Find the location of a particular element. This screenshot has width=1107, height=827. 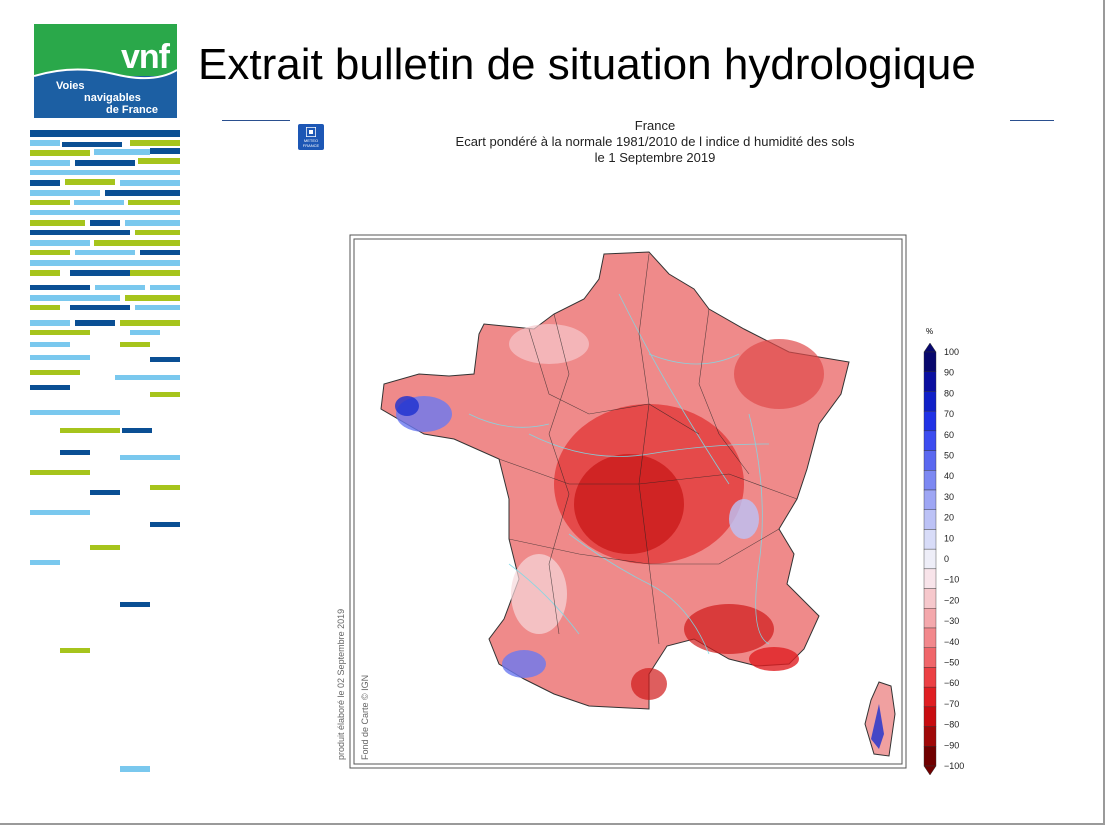

legend-tick-label: −80 is located at coordinates (951, 725).